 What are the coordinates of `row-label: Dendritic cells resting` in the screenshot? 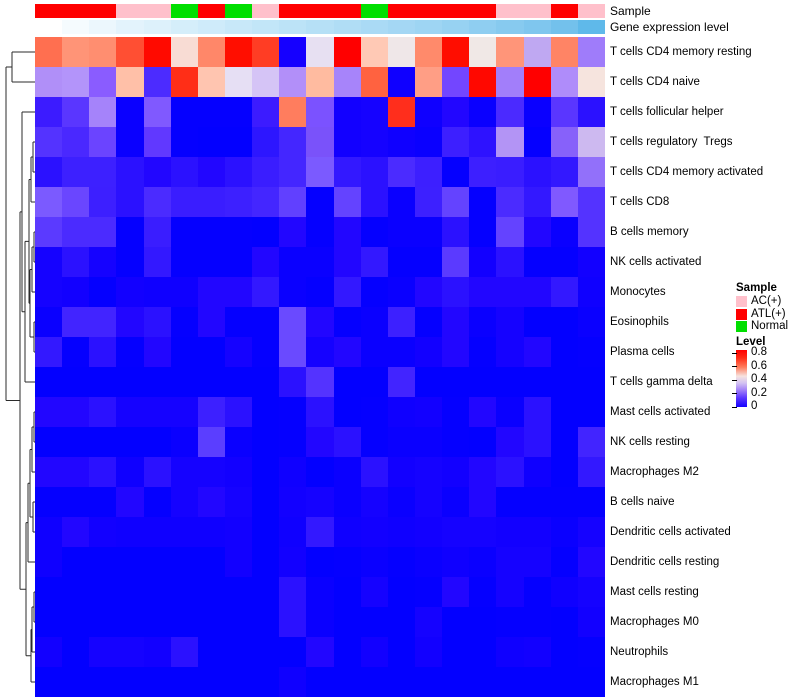 It's located at (665, 562).